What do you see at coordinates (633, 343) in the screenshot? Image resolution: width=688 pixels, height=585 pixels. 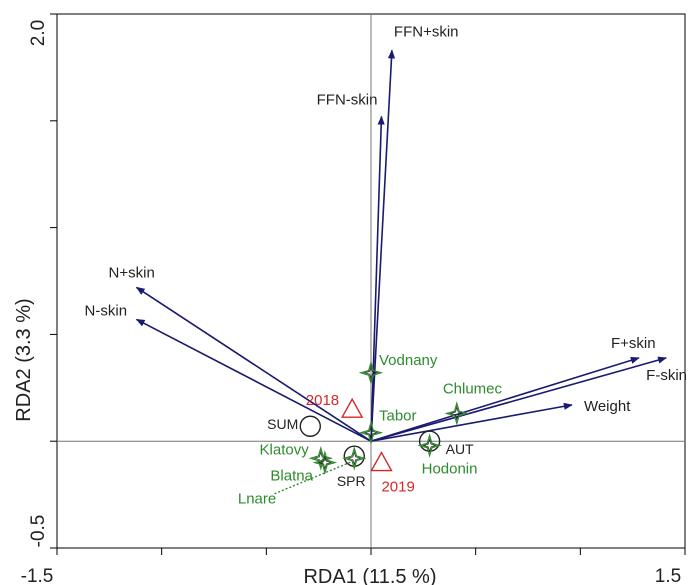 I see `arrow-label: F+skin` at bounding box center [633, 343].